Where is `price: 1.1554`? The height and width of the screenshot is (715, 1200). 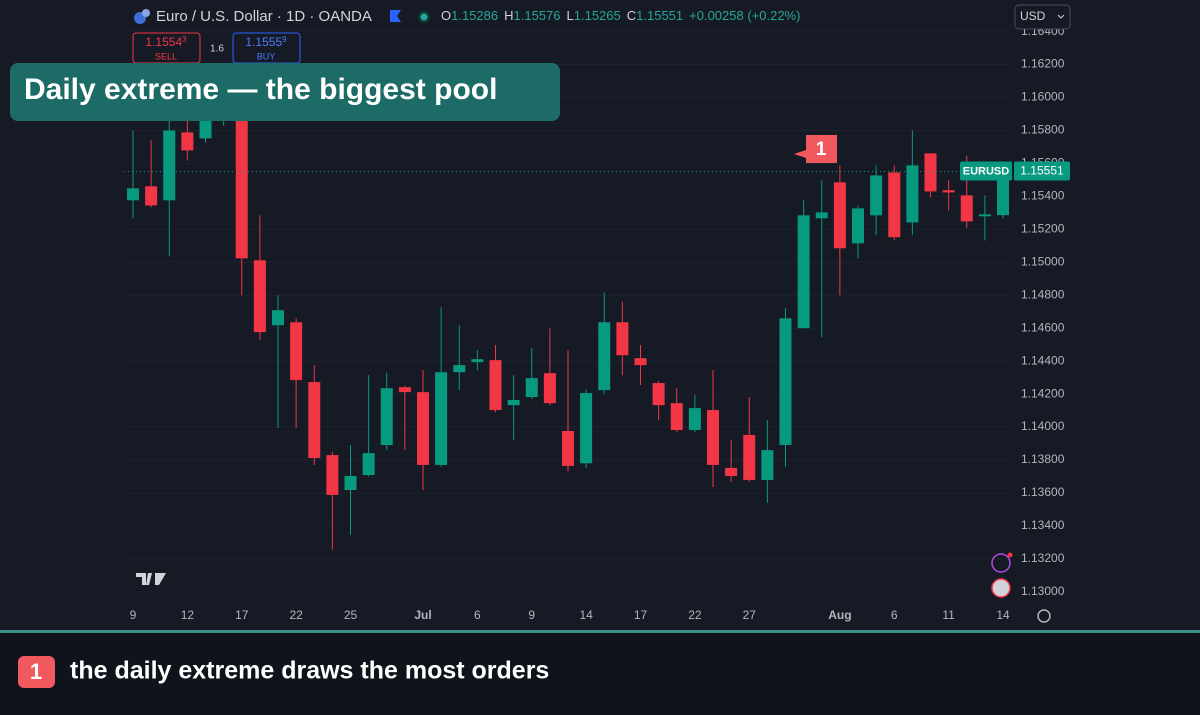
price: 1.1554 is located at coordinates (163, 42).